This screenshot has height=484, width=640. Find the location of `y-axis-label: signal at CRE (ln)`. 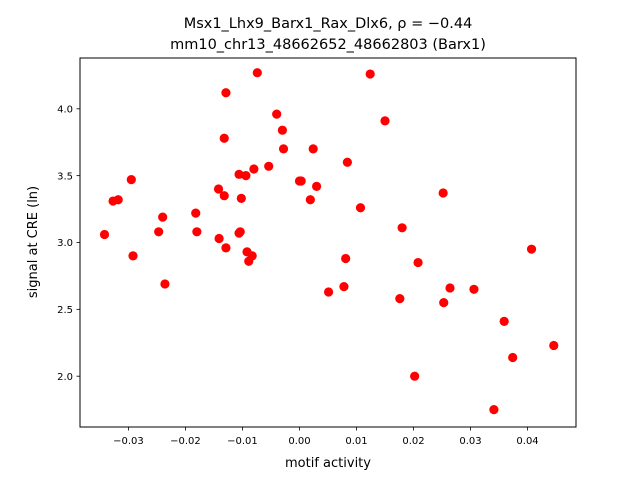

y-axis-label: signal at CRE (ln) is located at coordinates (33, 242).